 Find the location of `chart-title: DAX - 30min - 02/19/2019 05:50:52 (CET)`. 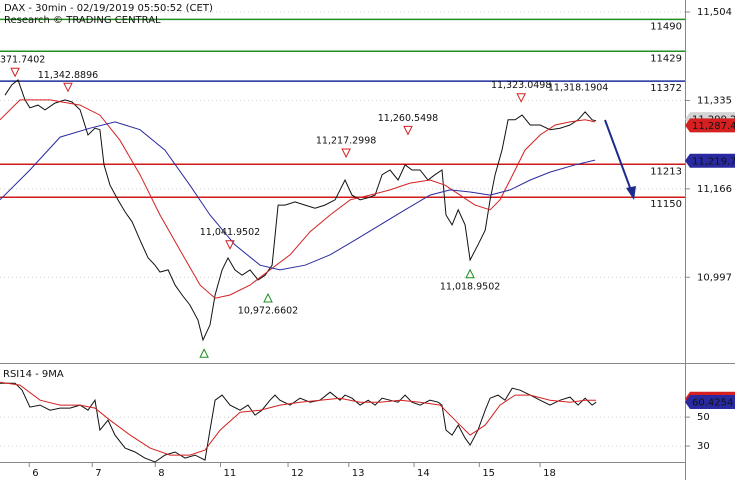

chart-title: DAX - 30min - 02/19/2019 05:50:52 (CET) is located at coordinates (108, 8).